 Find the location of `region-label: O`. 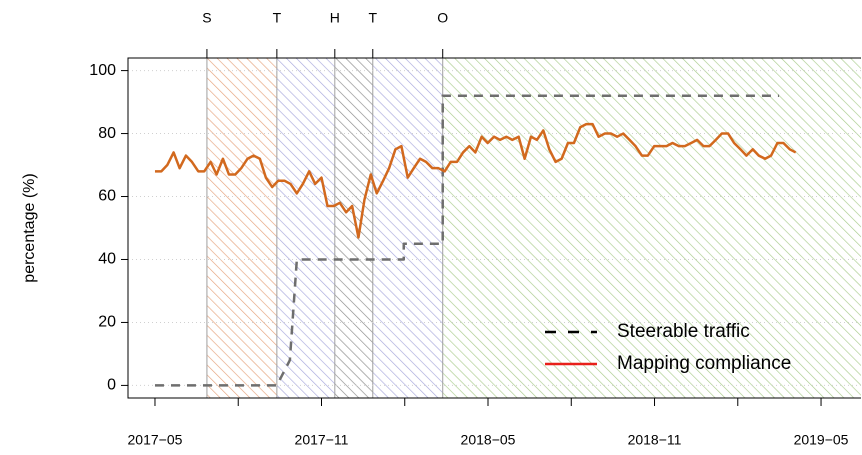

region-label: O is located at coordinates (442, 18).